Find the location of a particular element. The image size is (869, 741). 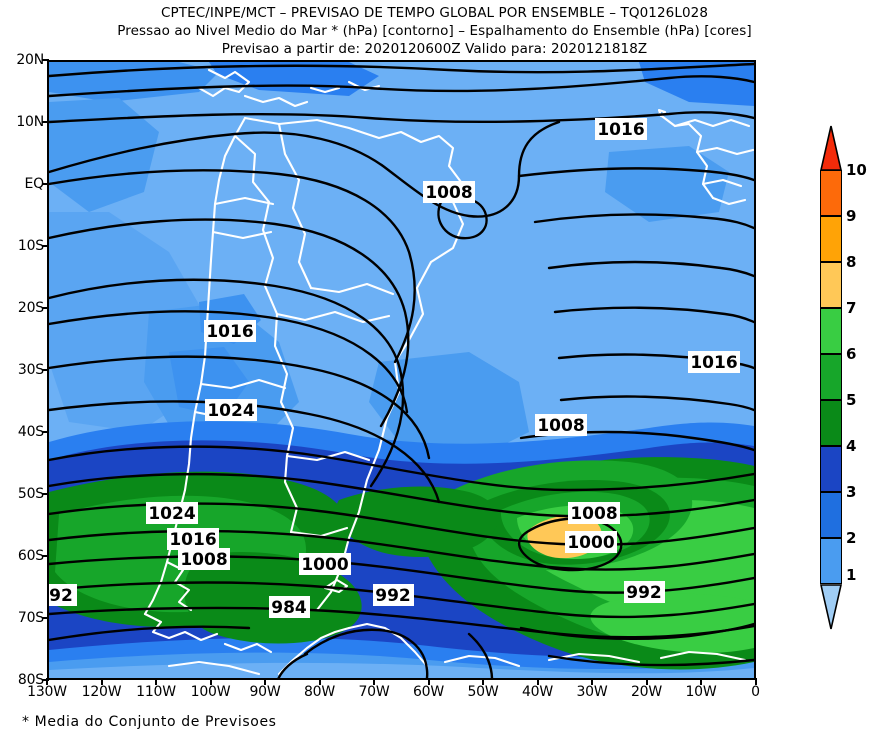

y-axis-tick-label: 60S is located at coordinates (30, 556).